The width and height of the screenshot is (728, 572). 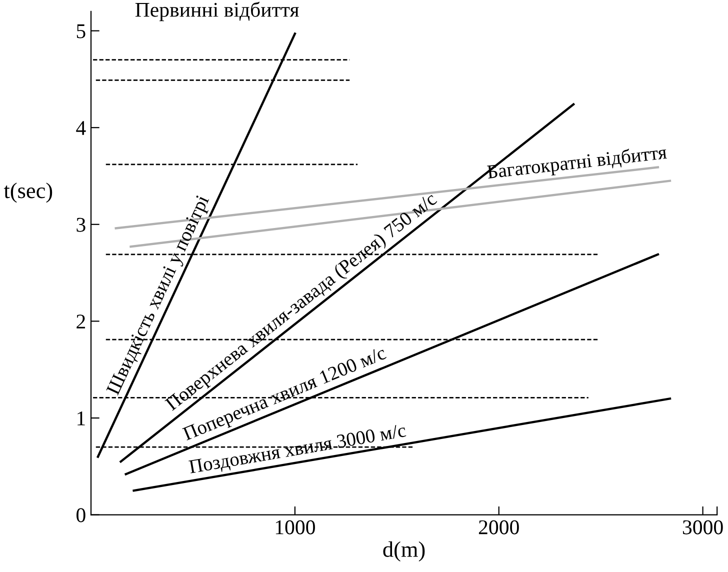 What do you see at coordinates (80, 321) in the screenshot?
I see `y-tick-label: 2` at bounding box center [80, 321].